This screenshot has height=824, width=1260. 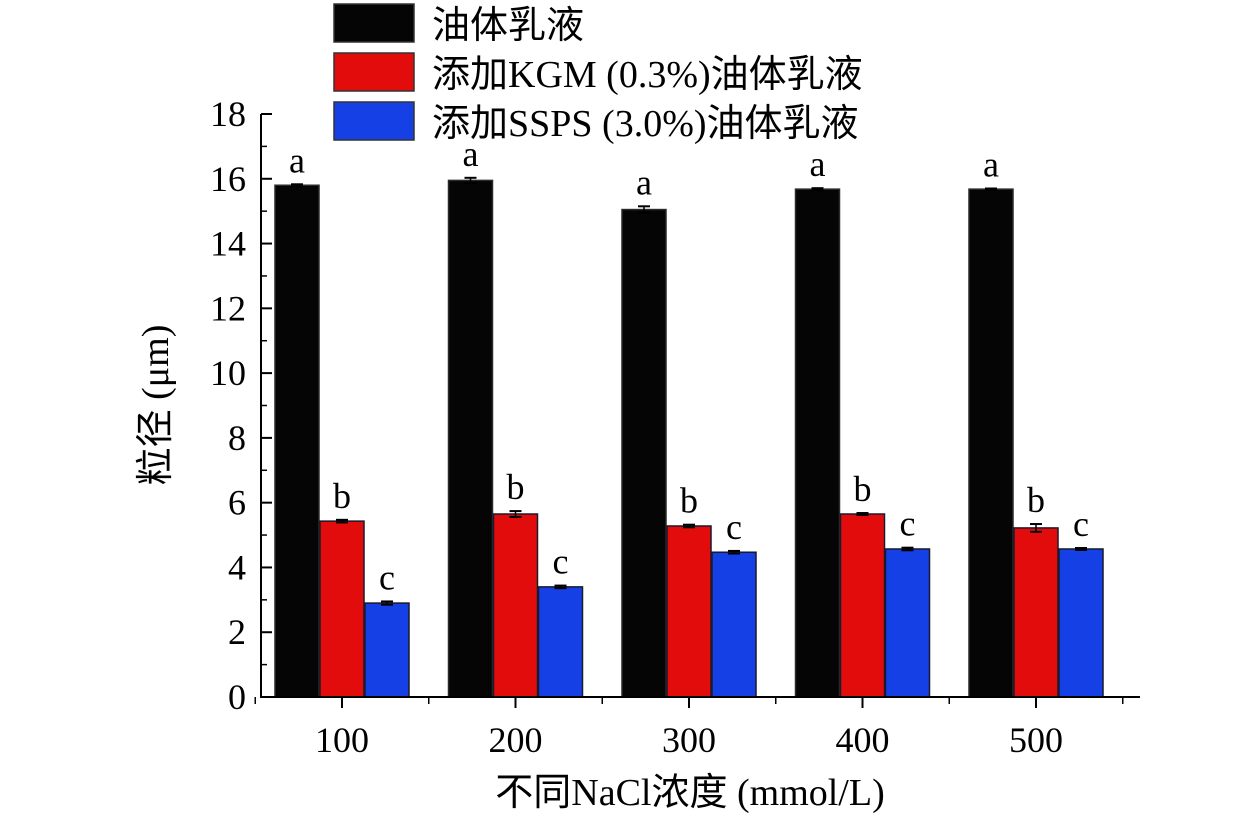 I want to click on legend-label-1: 油体乳液, so click(x=508, y=26).